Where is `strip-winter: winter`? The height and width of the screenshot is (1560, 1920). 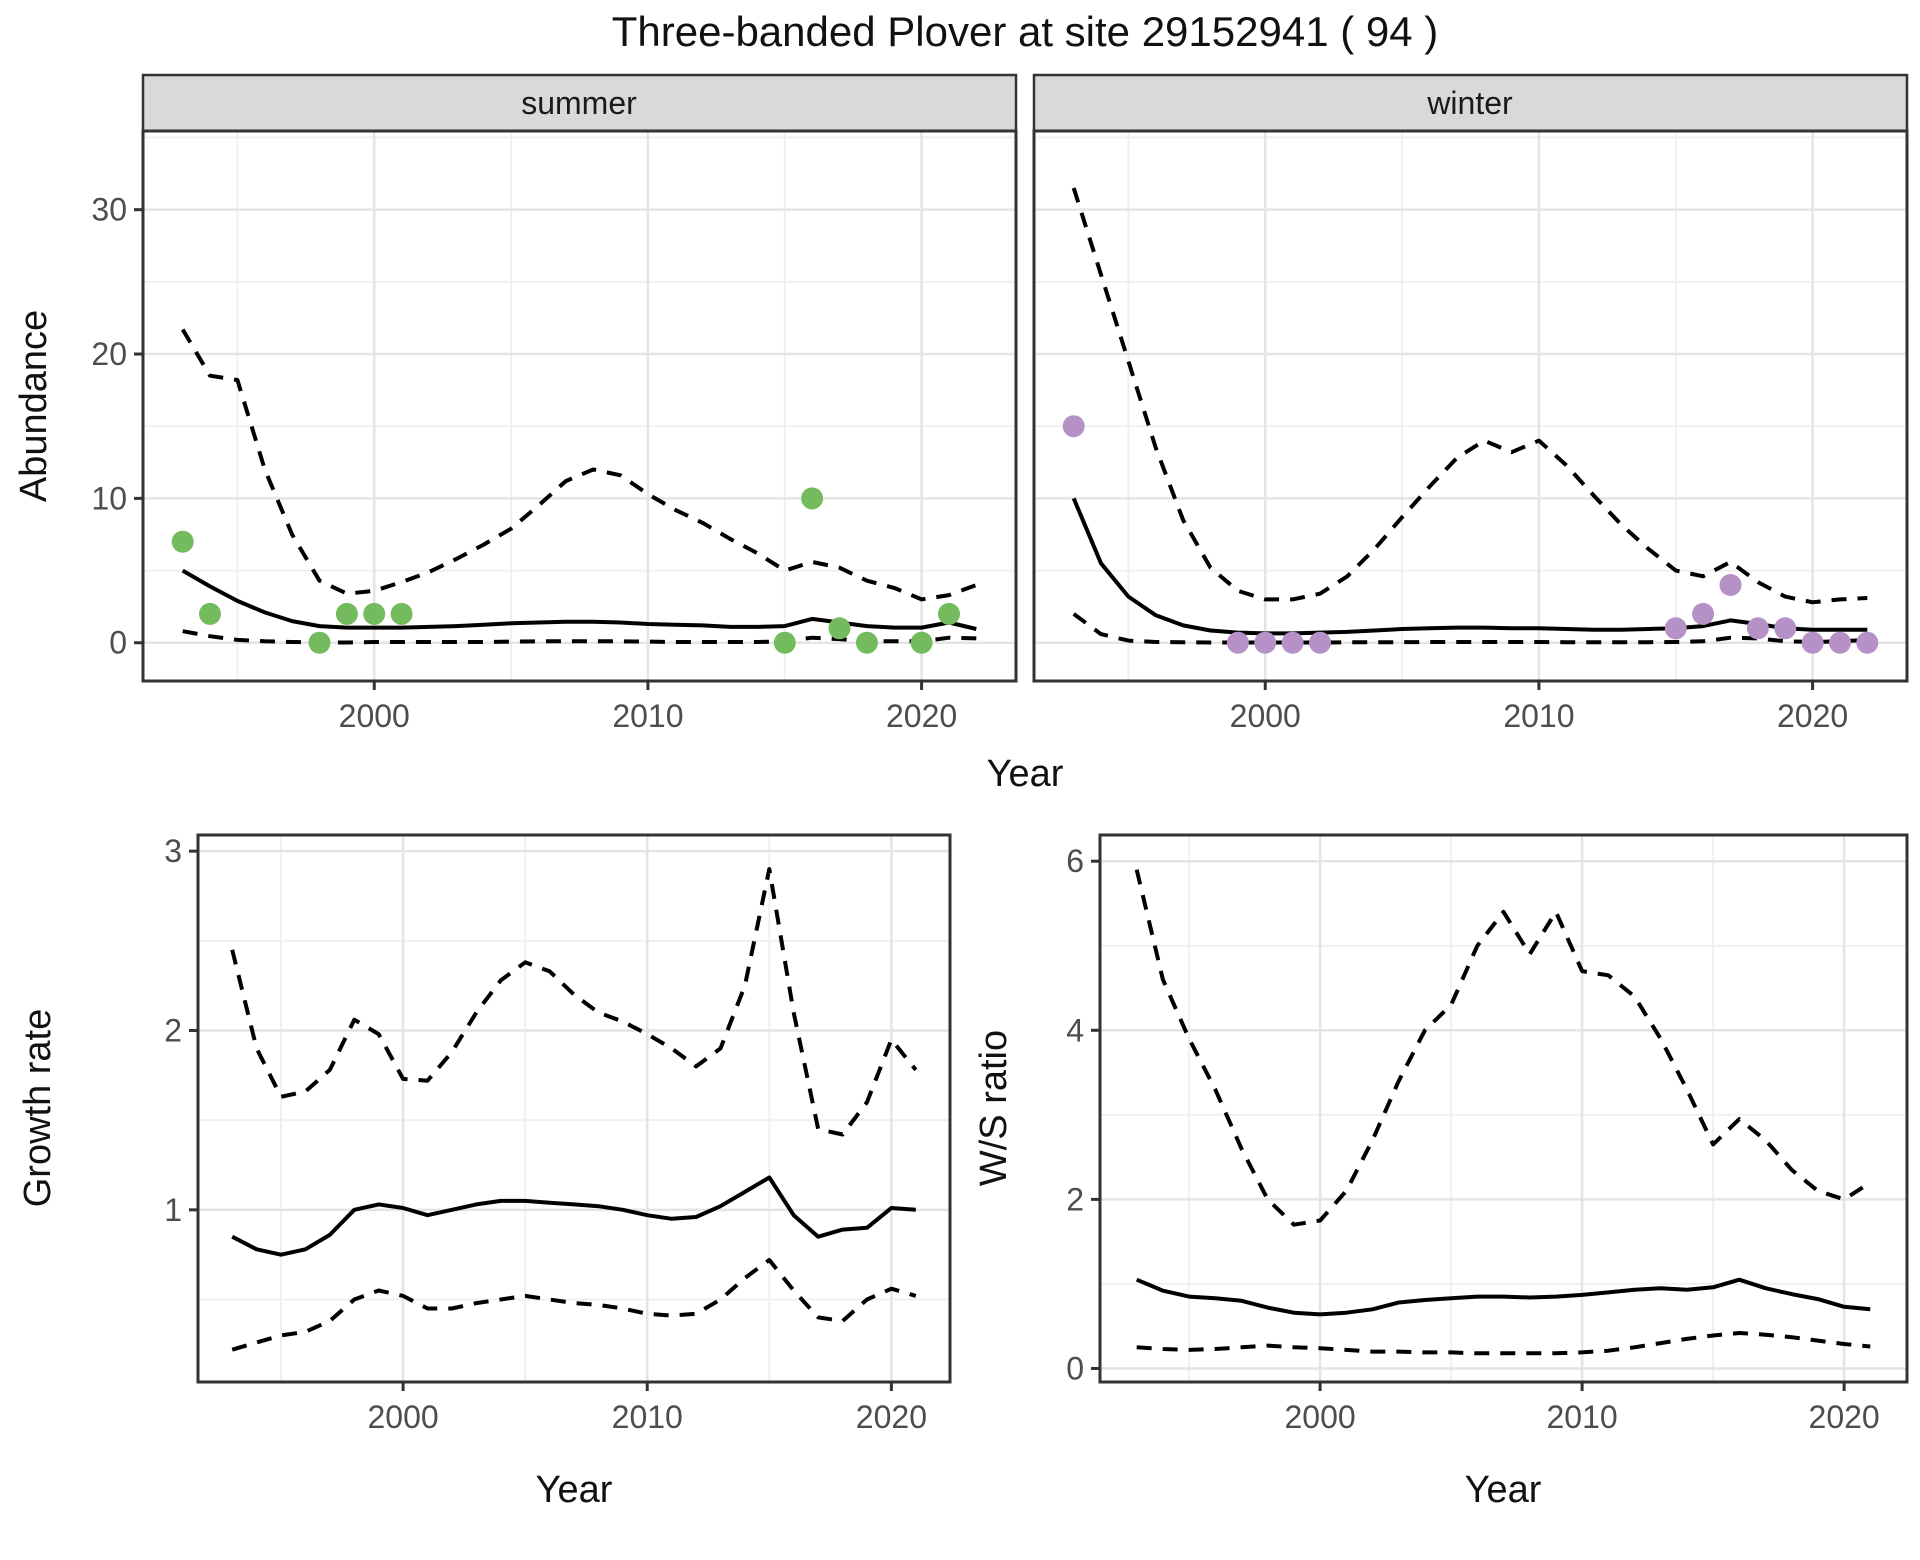 strip-winter: winter is located at coordinates (1470, 103).